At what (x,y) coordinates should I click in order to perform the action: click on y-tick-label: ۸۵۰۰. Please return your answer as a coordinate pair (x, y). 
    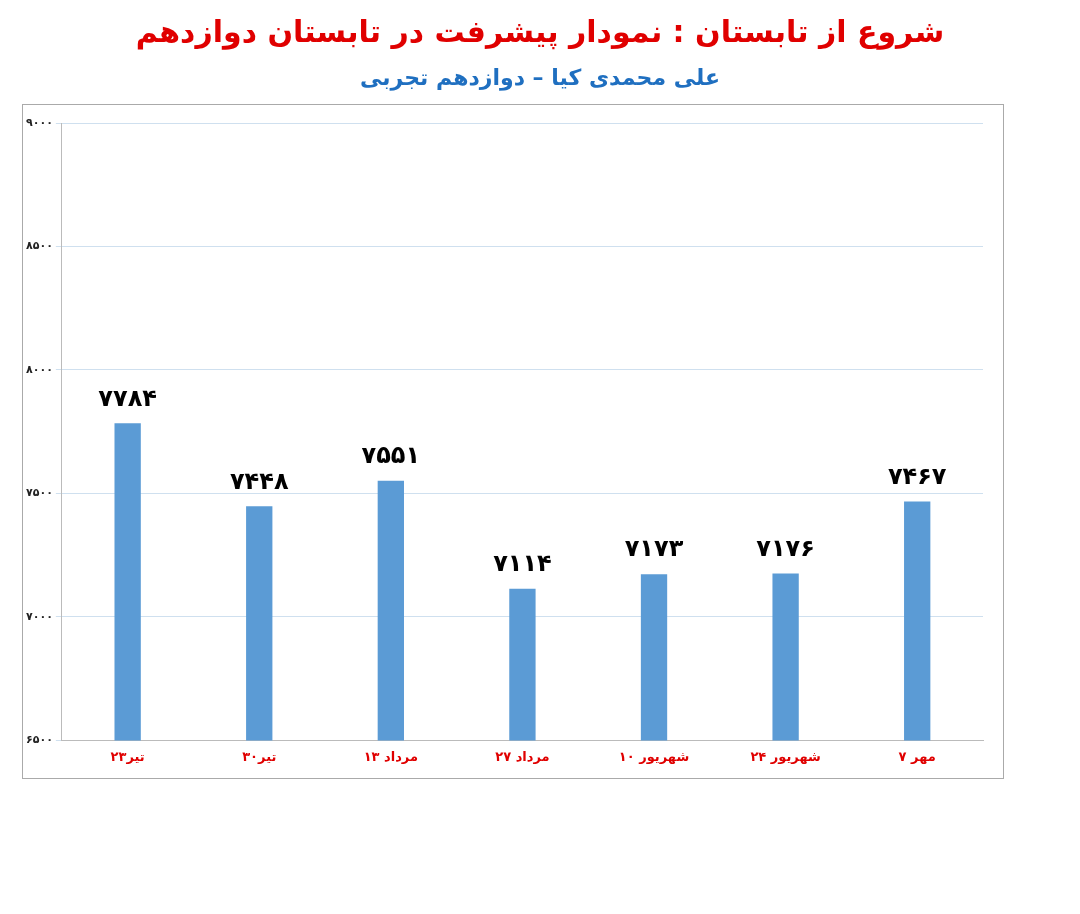
    Looking at the image, I should click on (39, 246).